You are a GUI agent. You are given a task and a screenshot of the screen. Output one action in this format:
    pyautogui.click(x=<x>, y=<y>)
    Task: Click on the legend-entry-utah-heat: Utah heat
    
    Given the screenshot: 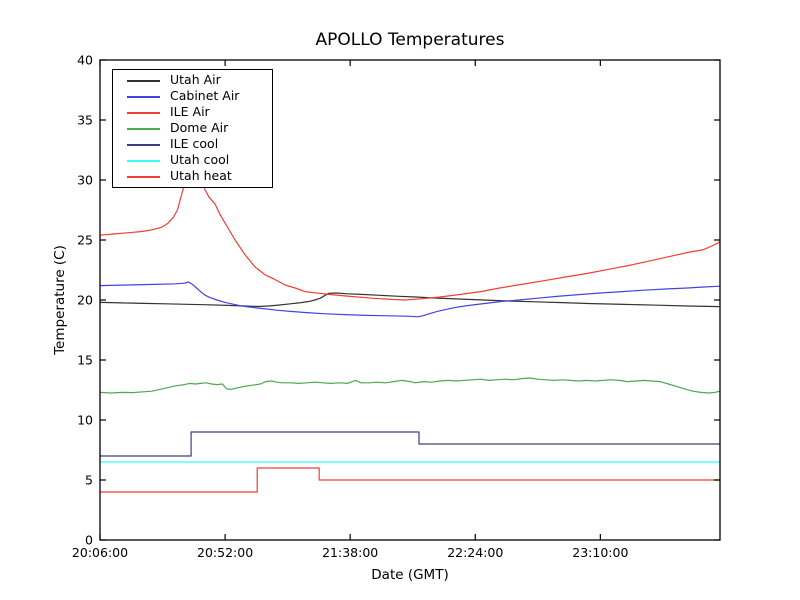 What is the action you would take?
    pyautogui.click(x=199, y=176)
    